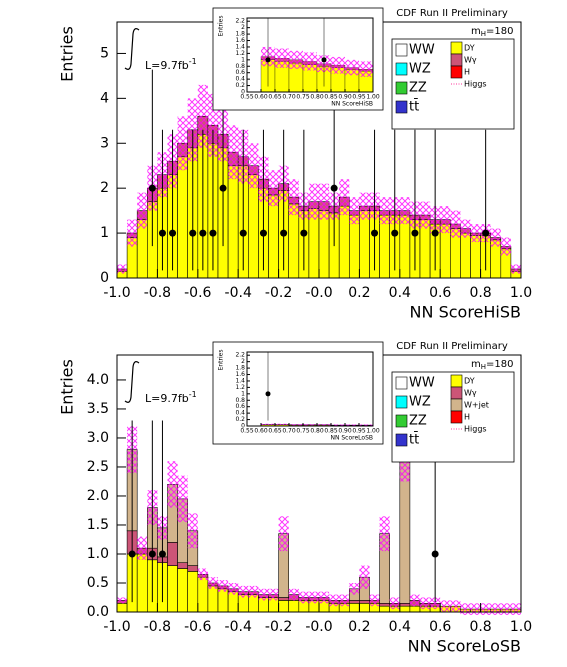 The height and width of the screenshot is (667, 567). Describe the element at coordinates (247, 97) in the screenshot. I see `x-tick-label: 0.55` at that location.